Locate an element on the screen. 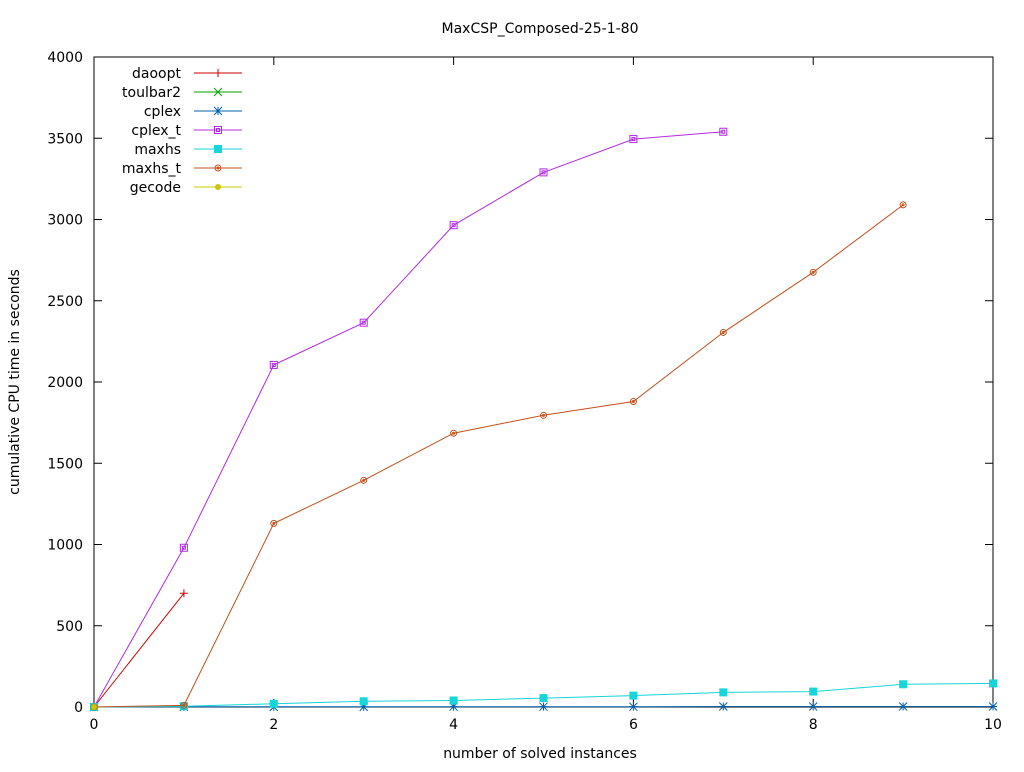 The height and width of the screenshot is (772, 1024). x-tick-label: 10 is located at coordinates (993, 725).